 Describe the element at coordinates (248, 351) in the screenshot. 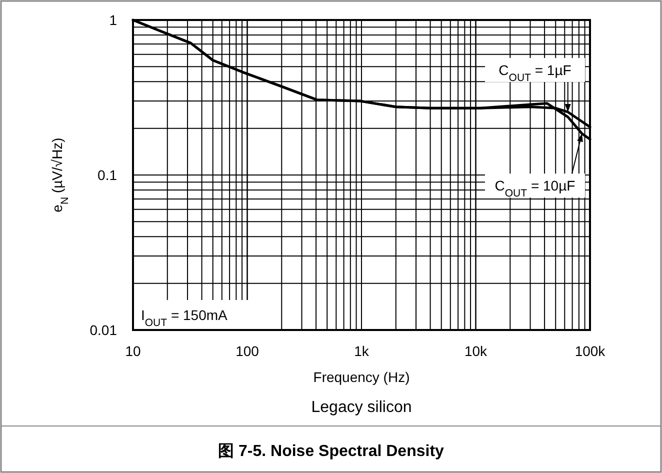

I see `x-tick-label: 100` at that location.